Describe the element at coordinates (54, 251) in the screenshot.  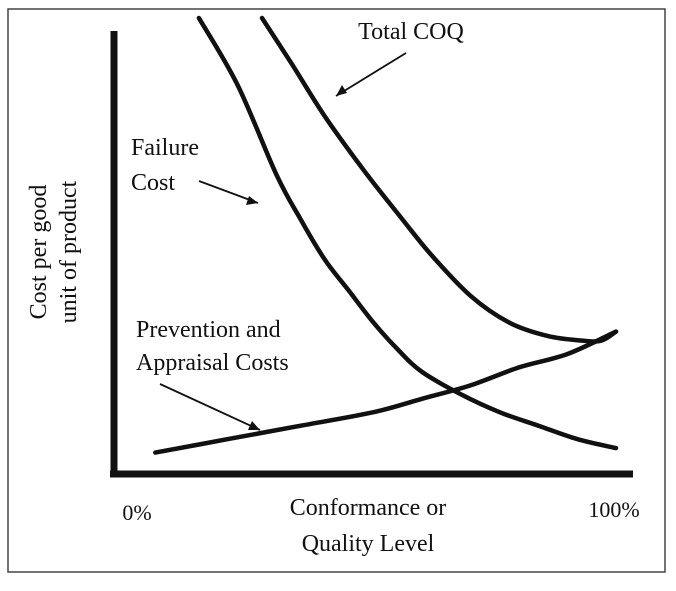
I see `y-axis-label: Cost per good unit of product` at that location.